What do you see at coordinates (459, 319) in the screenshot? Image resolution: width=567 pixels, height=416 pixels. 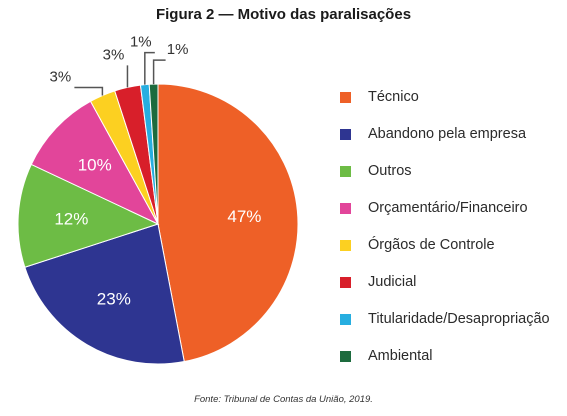 I see `legend-label: Titularidade/Desapropriação` at bounding box center [459, 319].